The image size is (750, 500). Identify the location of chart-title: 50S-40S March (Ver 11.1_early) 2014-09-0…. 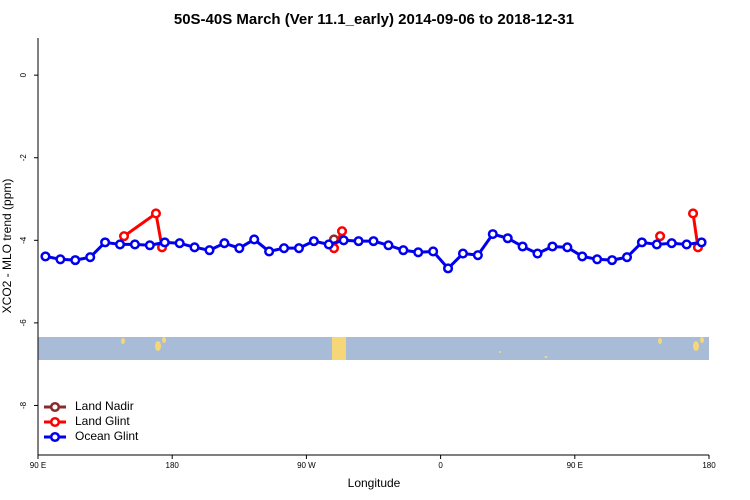
(374, 19).